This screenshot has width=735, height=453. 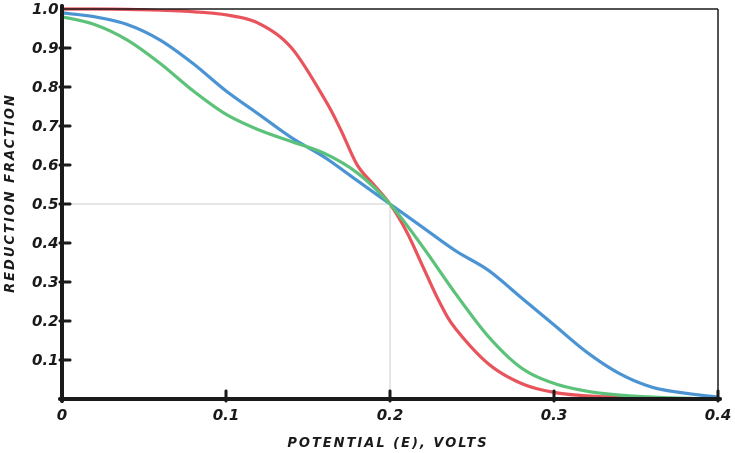 I want to click on y-tick-label: 0.9, so click(x=45, y=48).